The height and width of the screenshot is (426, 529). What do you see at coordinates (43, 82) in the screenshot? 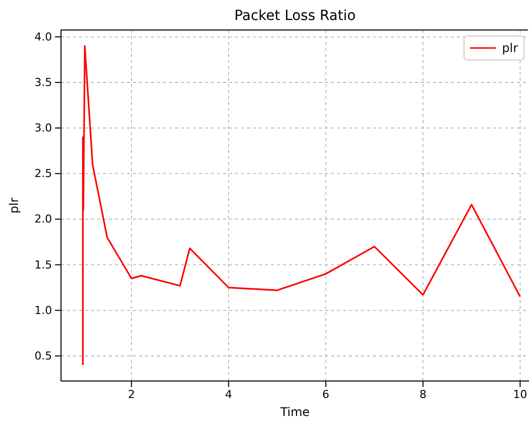
I see `y-tick-label: 3.5` at bounding box center [43, 82].